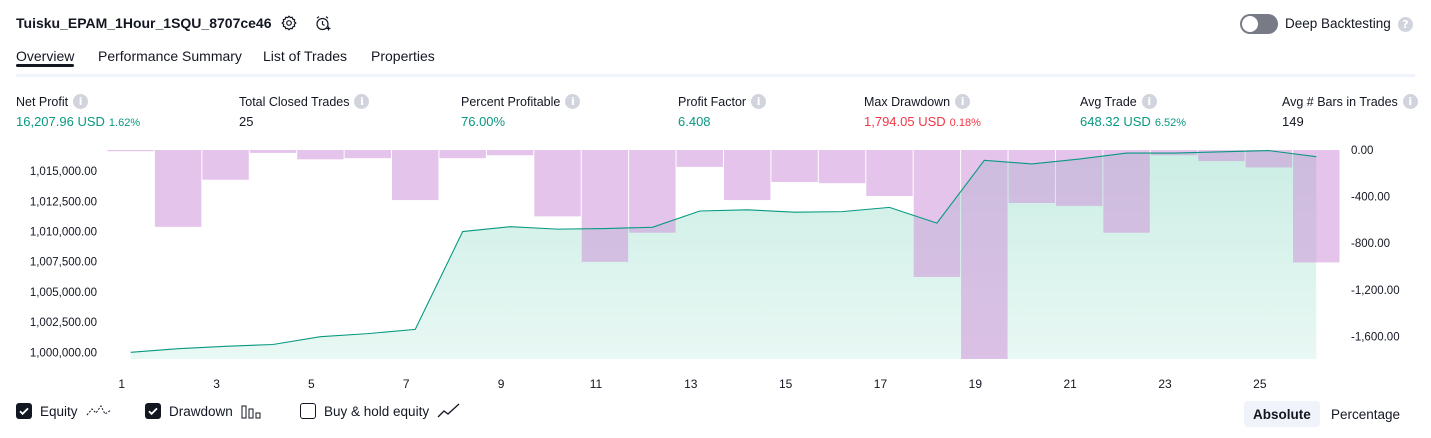  What do you see at coordinates (121, 384) in the screenshot?
I see `x-axis-tick-label: 1` at bounding box center [121, 384].